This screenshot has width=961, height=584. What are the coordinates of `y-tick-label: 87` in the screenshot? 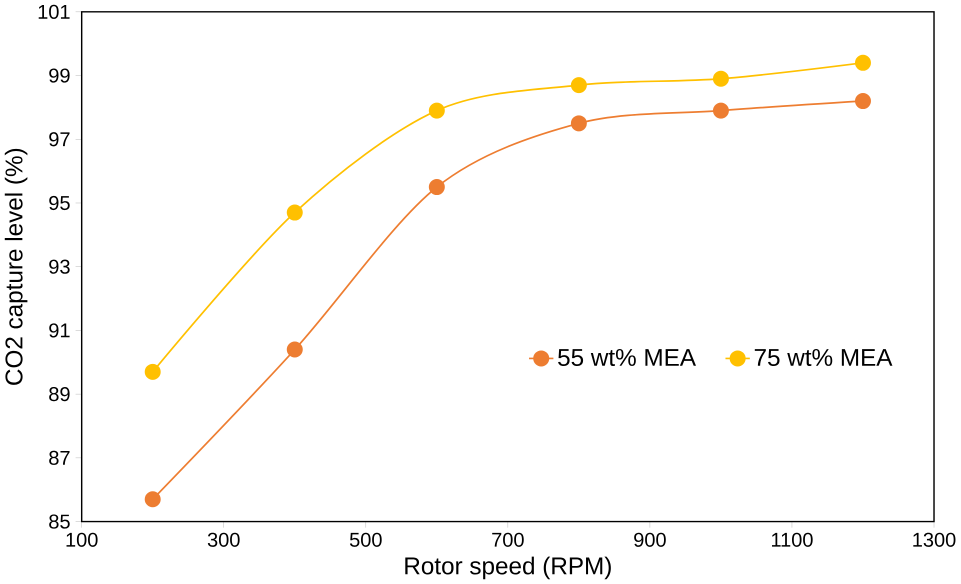 It's located at (59, 457).